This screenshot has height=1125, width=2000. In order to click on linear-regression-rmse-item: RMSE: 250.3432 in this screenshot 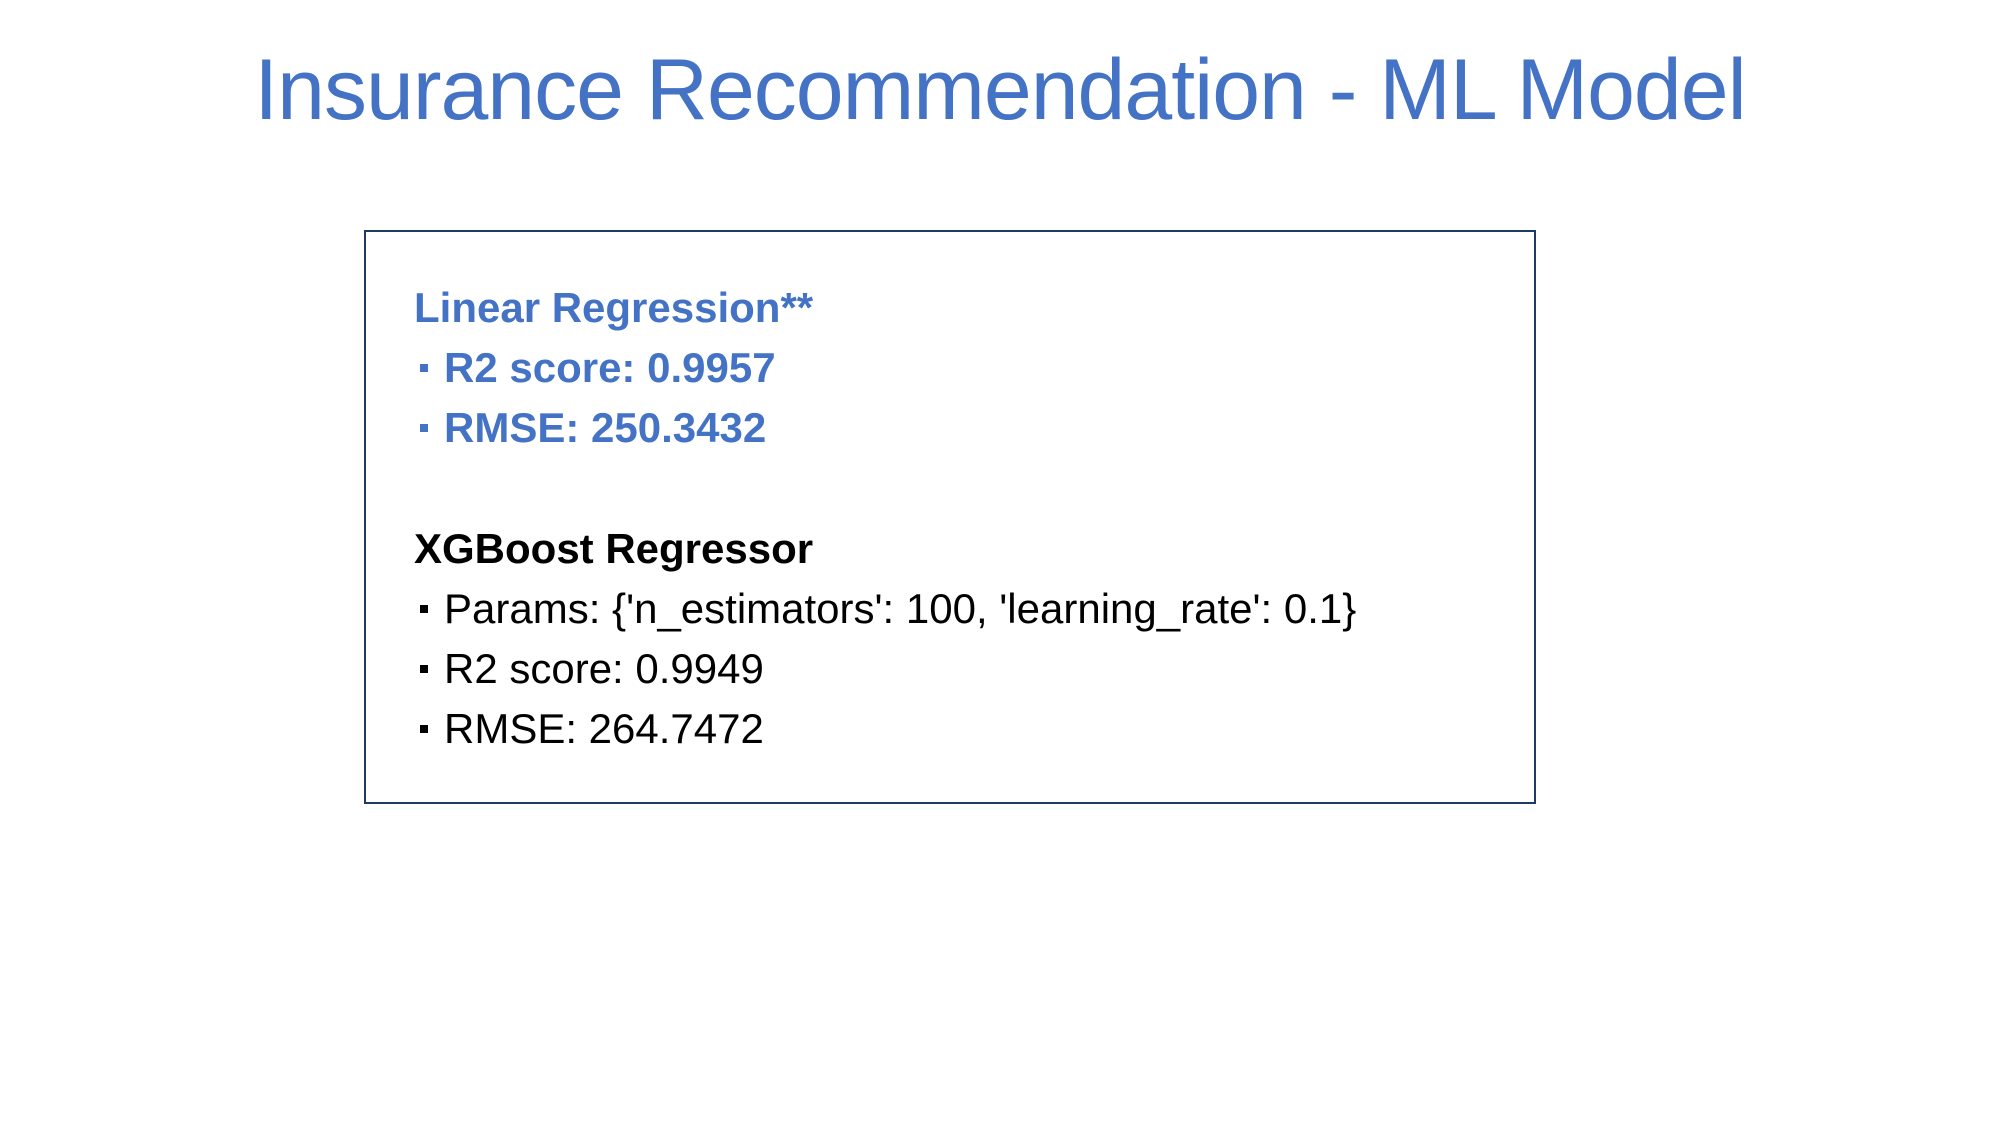, I will do `click(613, 428)`.